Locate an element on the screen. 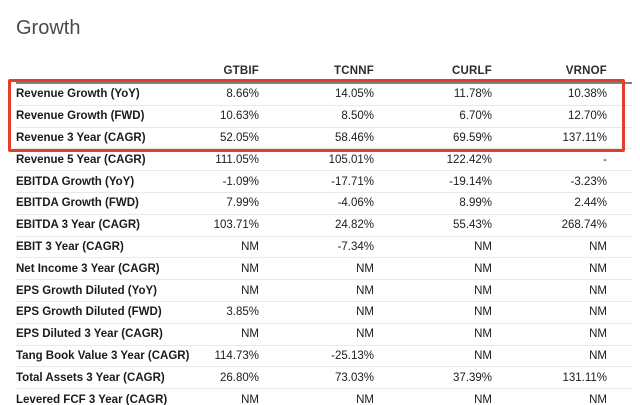  metric-value: 73.03% is located at coordinates (354, 377).